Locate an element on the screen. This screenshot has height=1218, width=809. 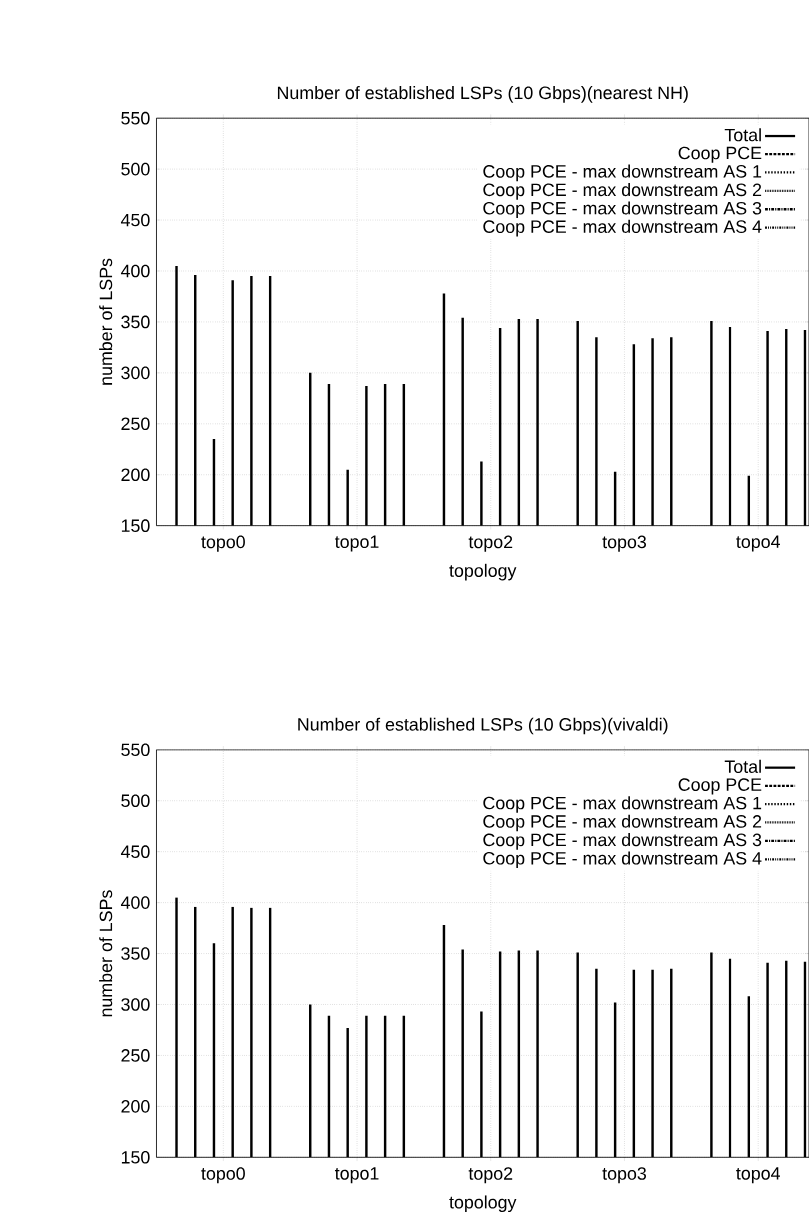
chart-title: Number of established LSPs (10 Gbps)(vivaldi) is located at coordinates (483, 726).